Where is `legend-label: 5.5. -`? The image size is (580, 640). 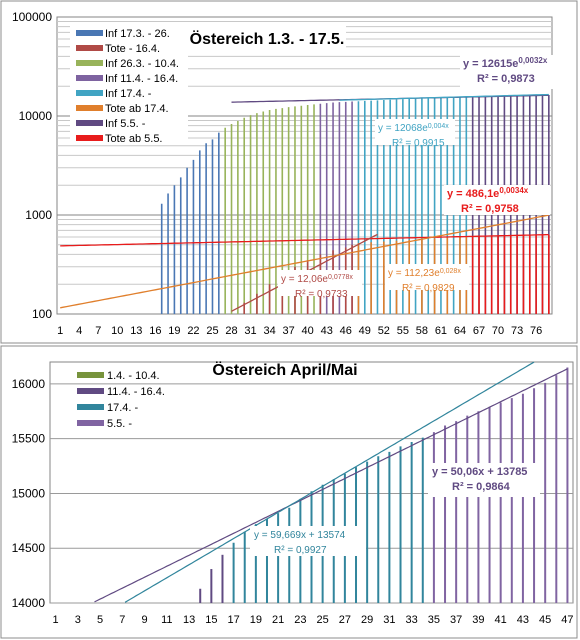 legend-label: 5.5. - is located at coordinates (119, 424).